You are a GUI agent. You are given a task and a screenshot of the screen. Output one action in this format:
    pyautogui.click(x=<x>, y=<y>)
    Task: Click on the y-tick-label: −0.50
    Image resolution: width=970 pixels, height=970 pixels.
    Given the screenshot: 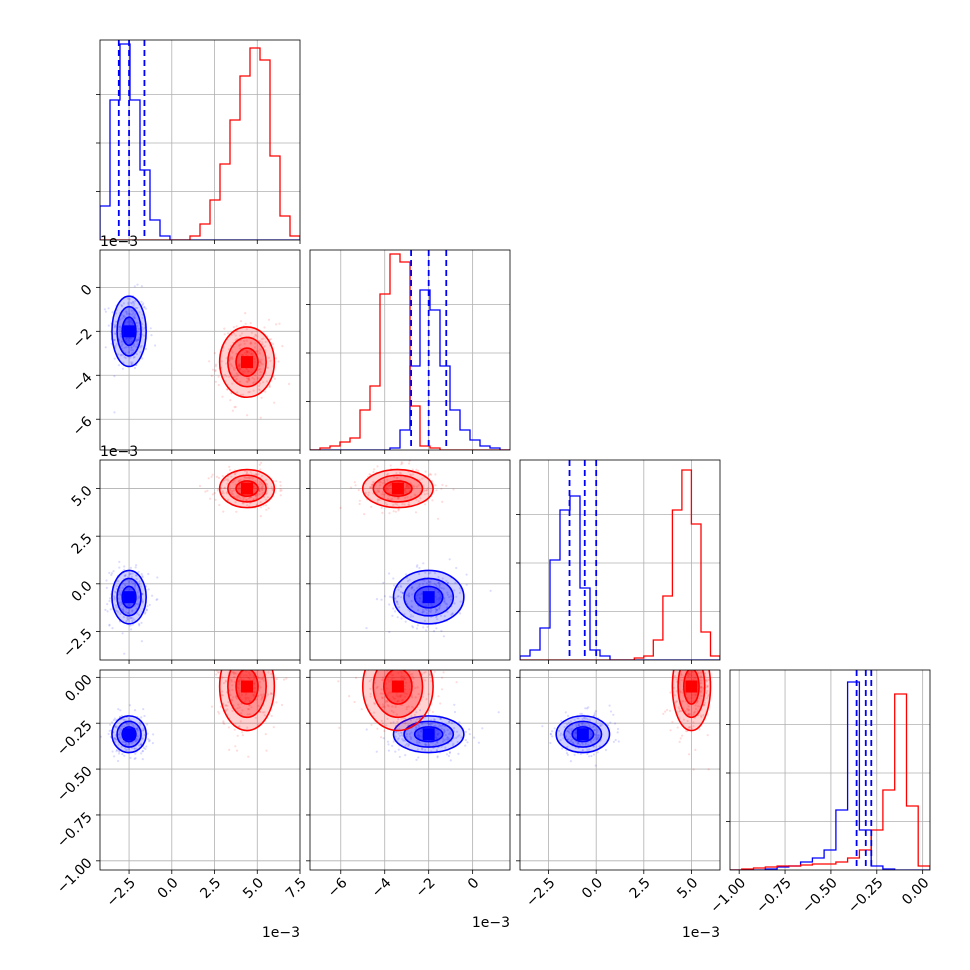 What is the action you would take?
    pyautogui.click(x=75, y=784)
    